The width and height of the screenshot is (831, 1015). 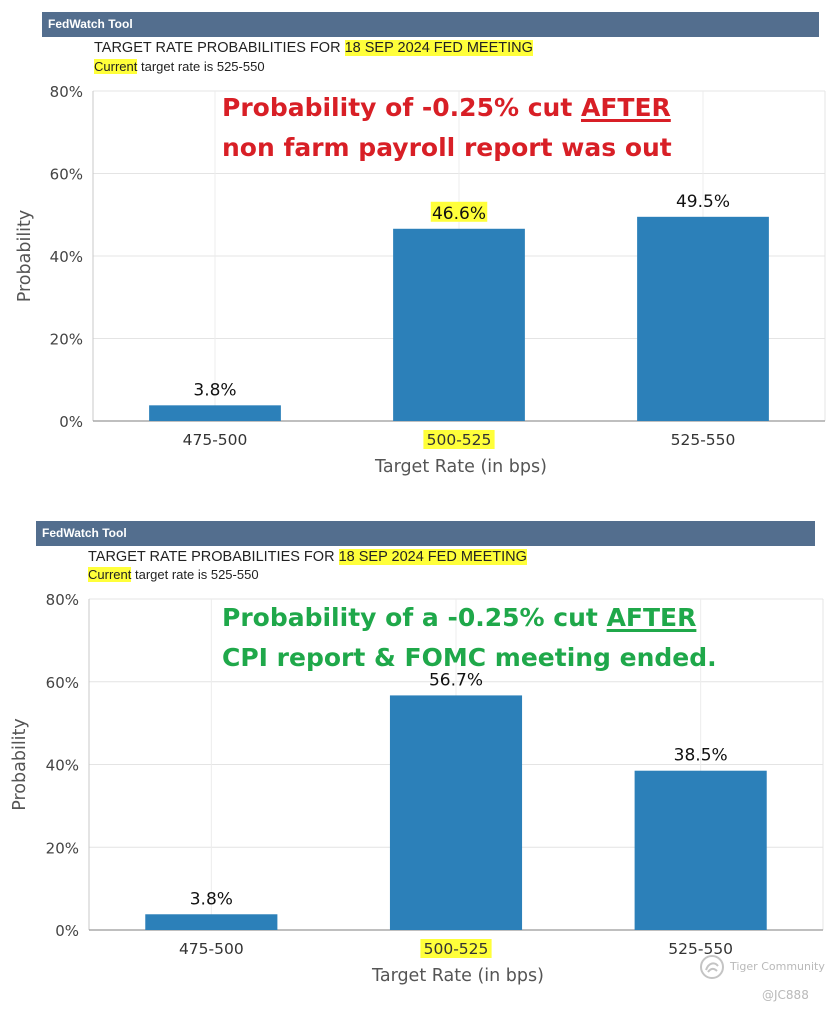 I want to click on annotation-line-1: Probability of a -0.25% cut AFTER, so click(x=469, y=618).